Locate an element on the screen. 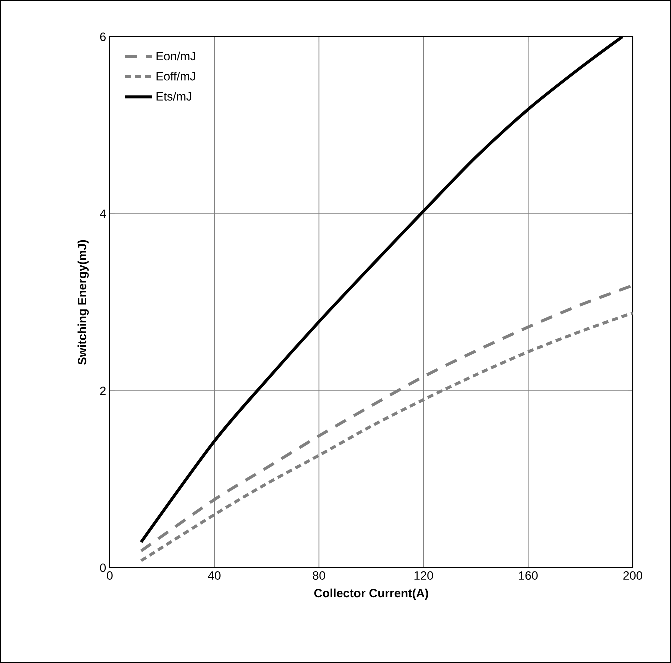 This screenshot has height=663, width=671. legend-label: Eoff/mJ is located at coordinates (176, 76).